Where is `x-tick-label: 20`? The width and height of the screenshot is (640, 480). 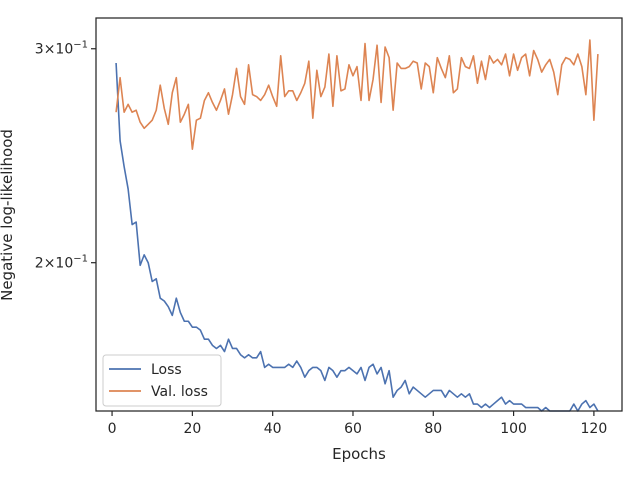
x-tick-label: 20 is located at coordinates (192, 429).